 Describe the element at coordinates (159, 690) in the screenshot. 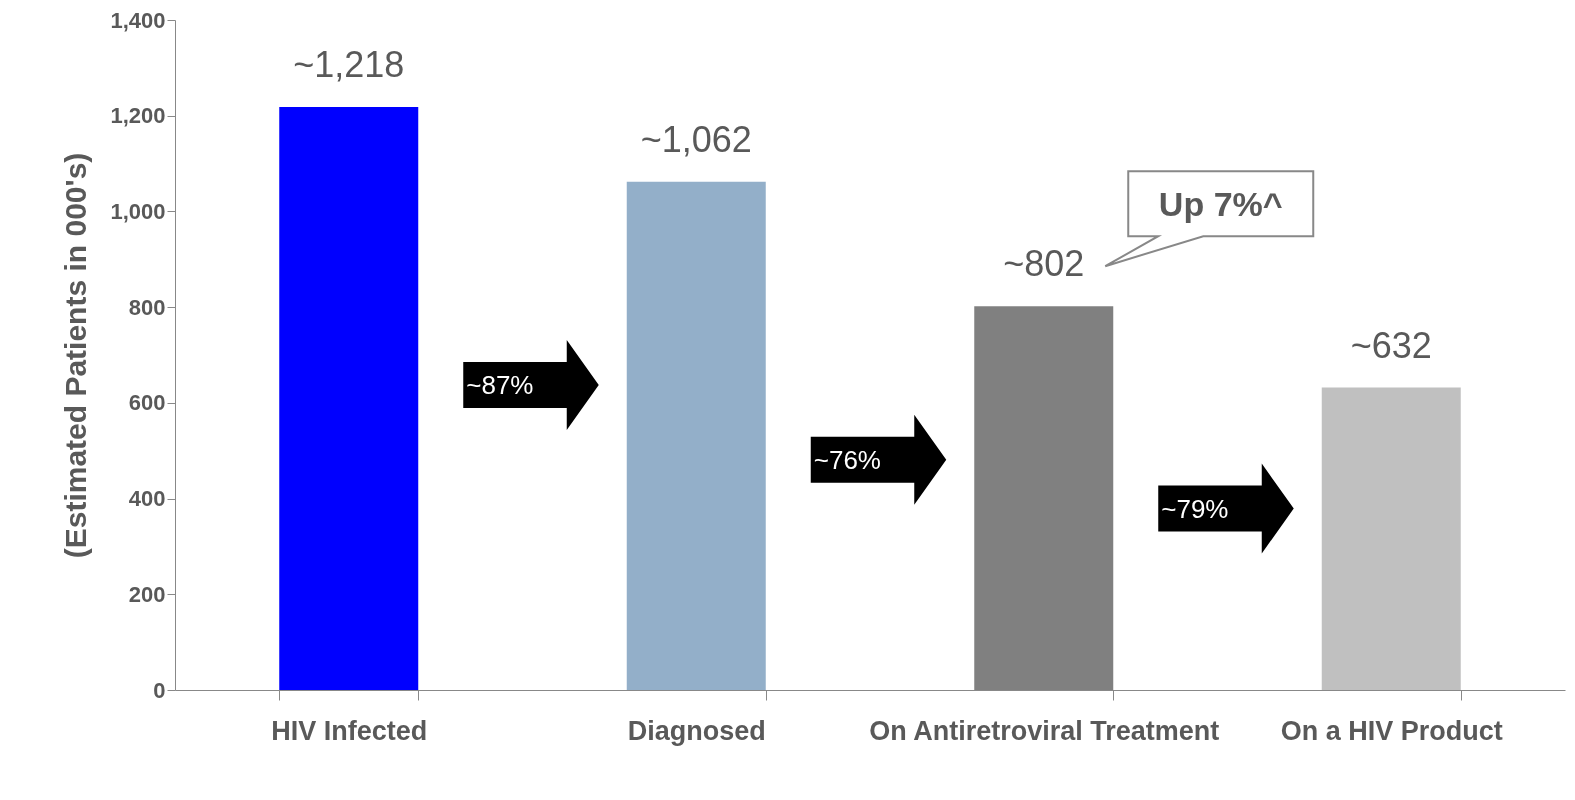

I see `y-tick-label: 0` at that location.